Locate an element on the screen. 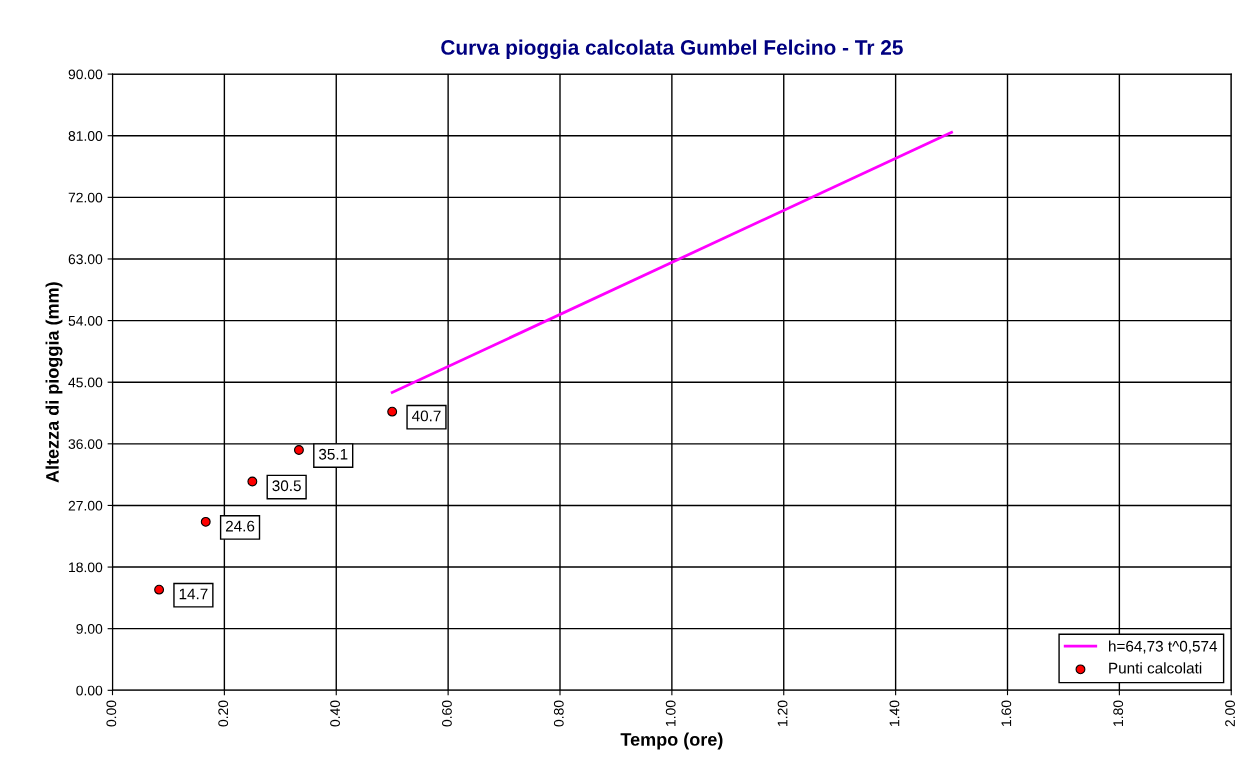  y-tick-label: 9.00 is located at coordinates (89, 629).